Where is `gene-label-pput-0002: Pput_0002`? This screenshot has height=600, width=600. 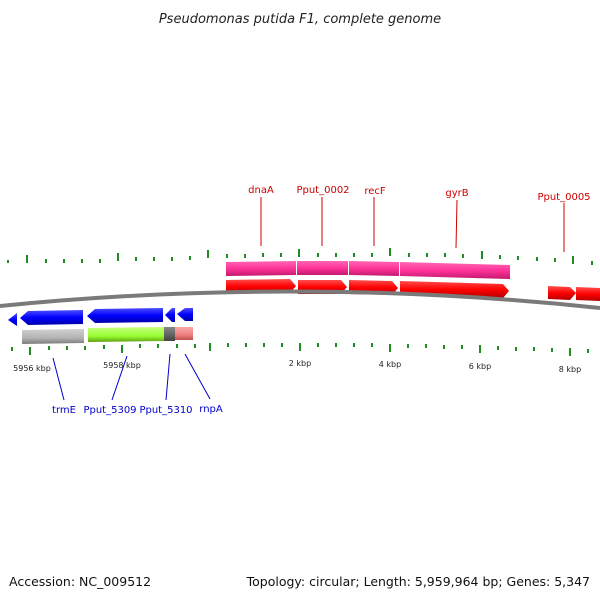 gene-label-pput-0002: Pput_0002 is located at coordinates (322, 190).